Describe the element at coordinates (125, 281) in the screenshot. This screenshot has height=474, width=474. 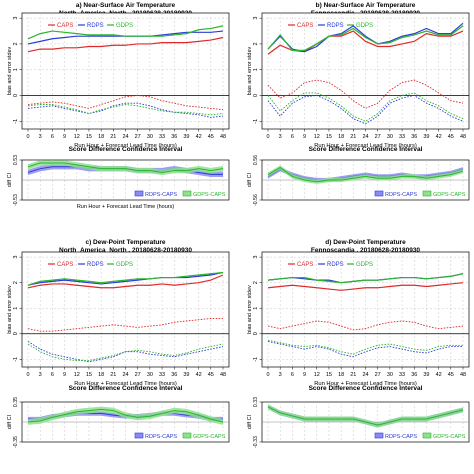
I see `panel-c-series-caps-stdev` at that location.